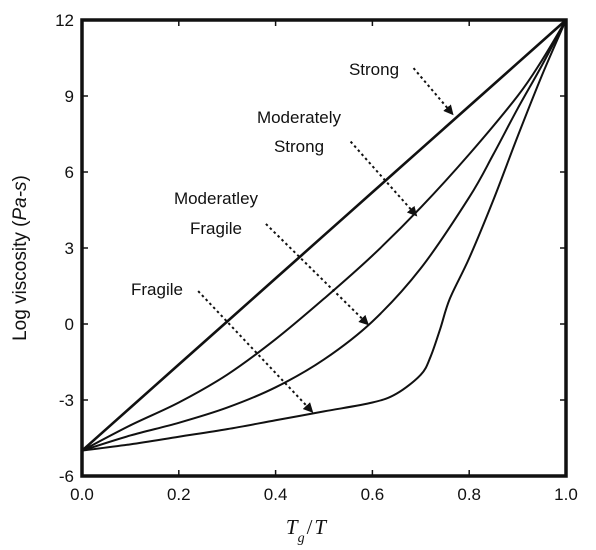 The height and width of the screenshot is (550, 596). Describe the element at coordinates (69, 324) in the screenshot. I see `y-tick-label: 0` at that location.